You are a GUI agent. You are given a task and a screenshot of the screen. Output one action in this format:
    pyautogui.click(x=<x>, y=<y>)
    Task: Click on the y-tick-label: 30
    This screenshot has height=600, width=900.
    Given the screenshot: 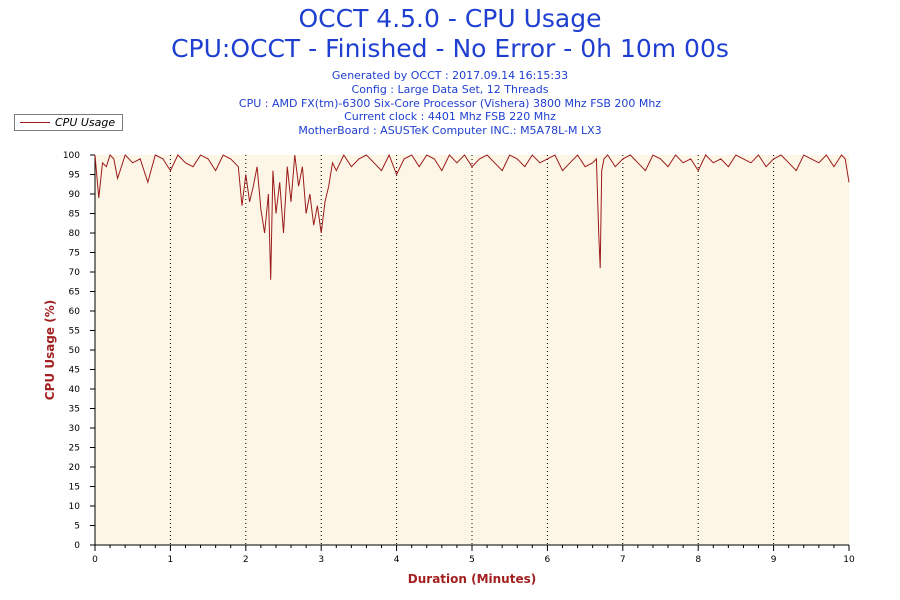 What is the action you would take?
    pyautogui.click(x=75, y=429)
    